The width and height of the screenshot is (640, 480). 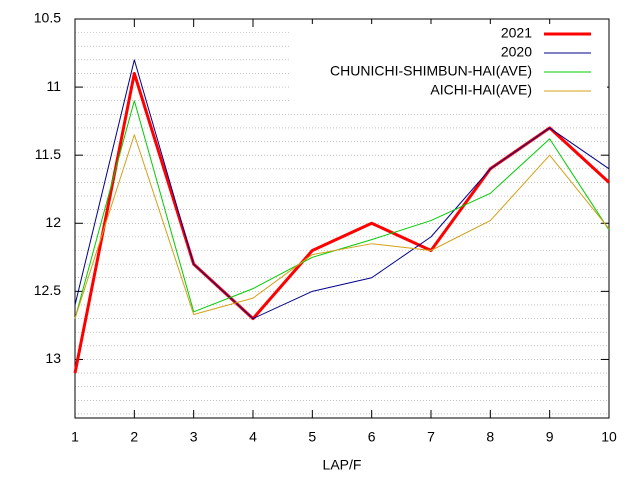 I want to click on y-tick-label: 12.5, so click(x=47, y=290).